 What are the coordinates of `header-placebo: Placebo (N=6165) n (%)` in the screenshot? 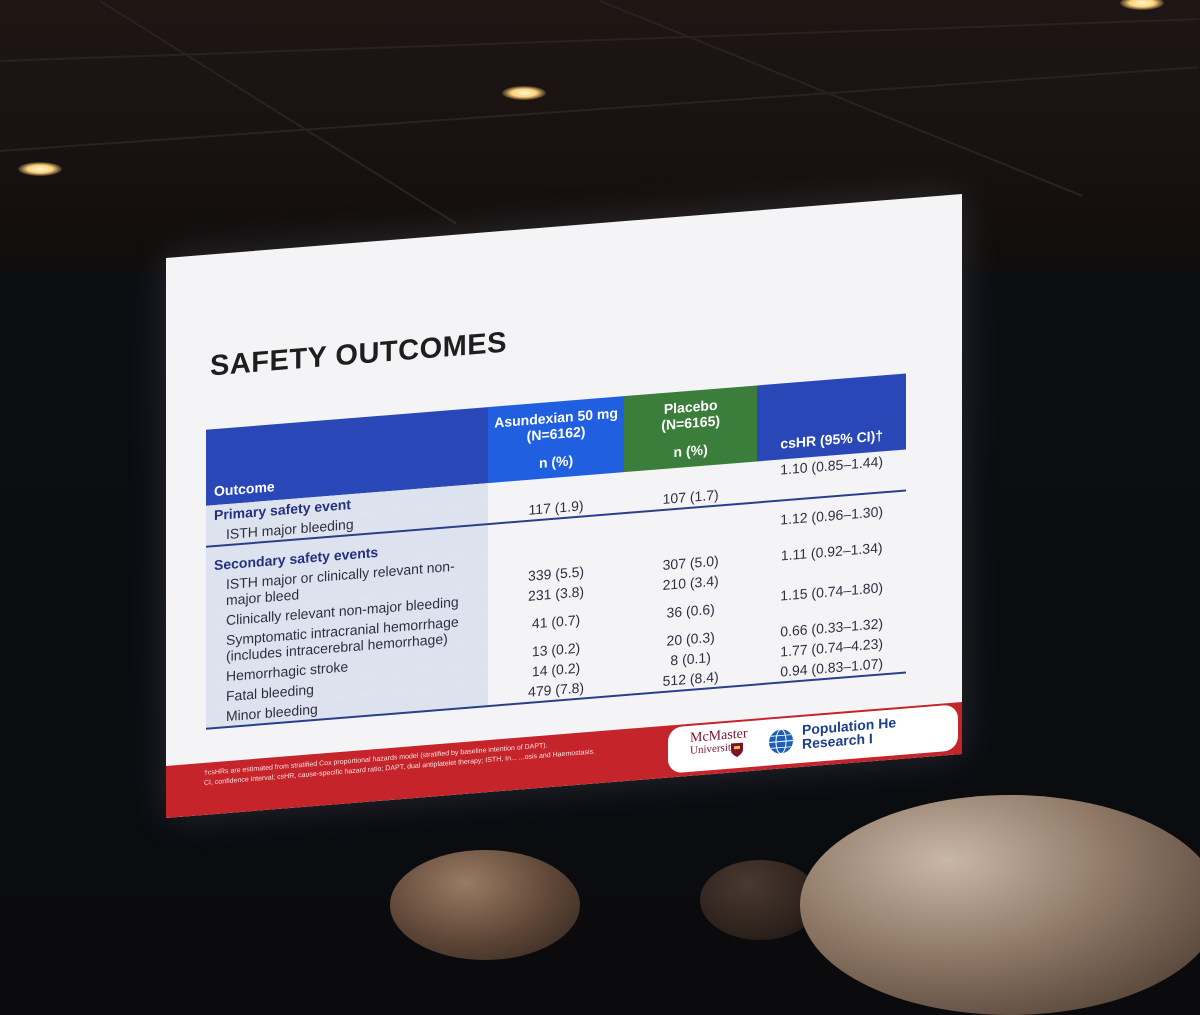 It's located at (690, 429).